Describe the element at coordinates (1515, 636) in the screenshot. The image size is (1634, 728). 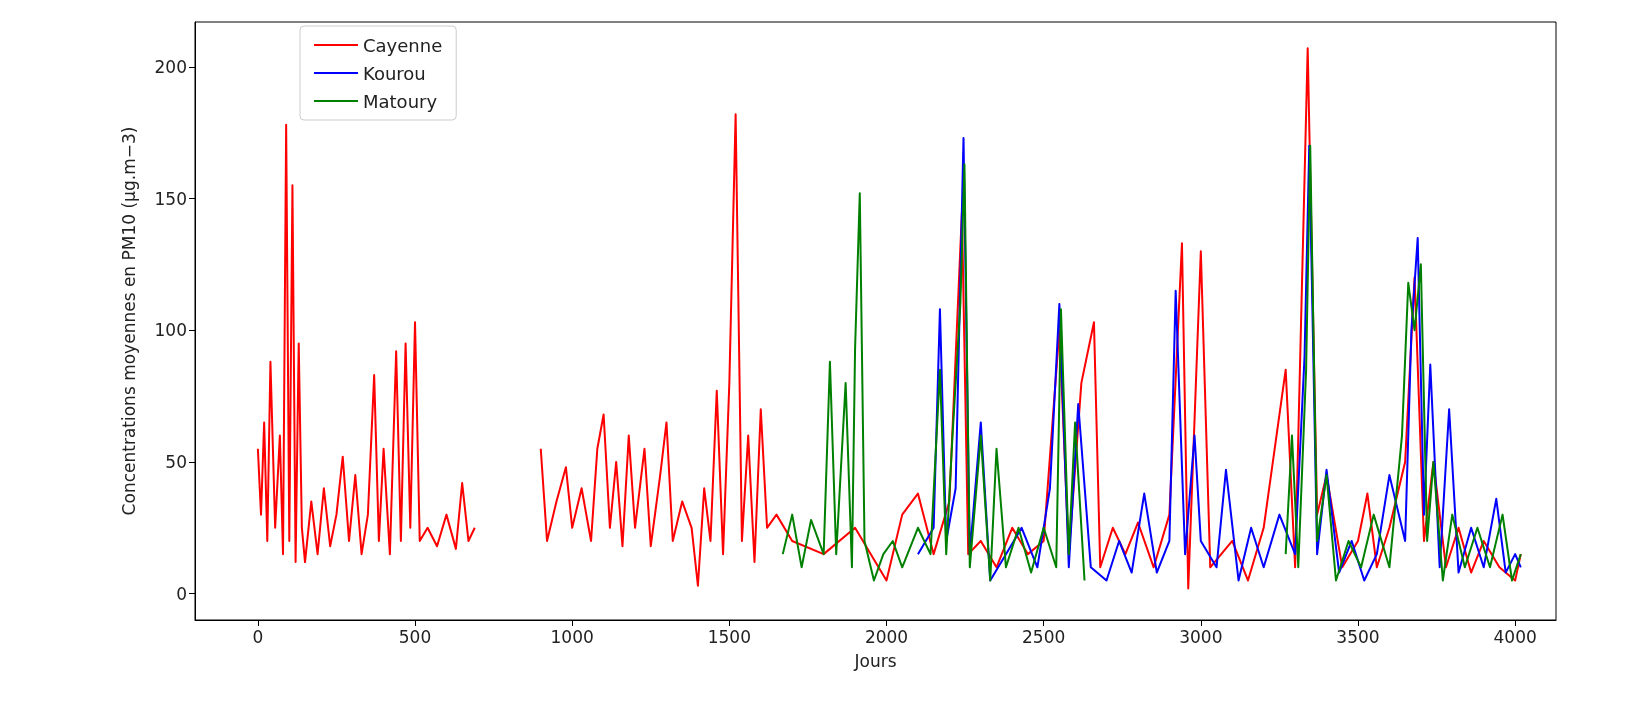
I see `x-tick-label: 4000` at that location.